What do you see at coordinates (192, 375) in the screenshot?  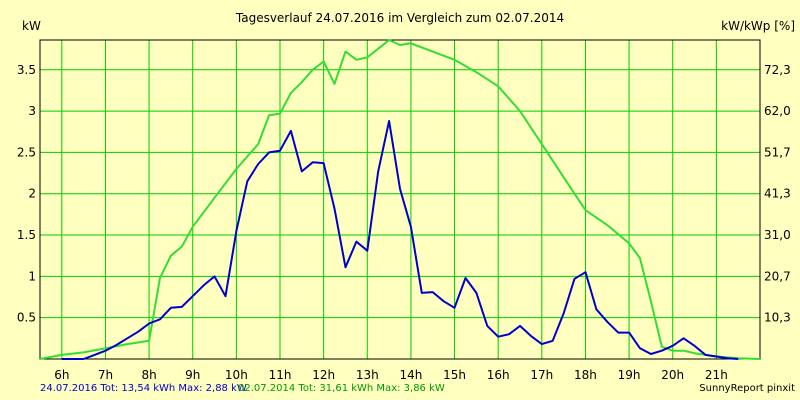 I see `x-tick-label: 9h` at bounding box center [192, 375].